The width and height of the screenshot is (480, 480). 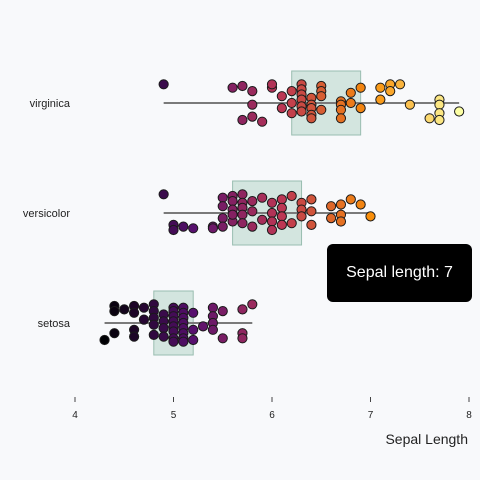 I want to click on category-label-virginica: virginica, so click(x=50, y=104).